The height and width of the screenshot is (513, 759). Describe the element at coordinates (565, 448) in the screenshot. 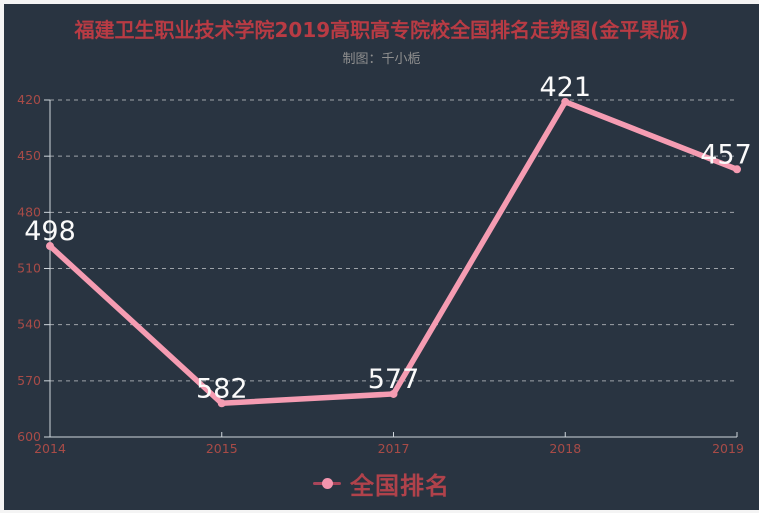

I see `x-axis-label: 2018` at that location.